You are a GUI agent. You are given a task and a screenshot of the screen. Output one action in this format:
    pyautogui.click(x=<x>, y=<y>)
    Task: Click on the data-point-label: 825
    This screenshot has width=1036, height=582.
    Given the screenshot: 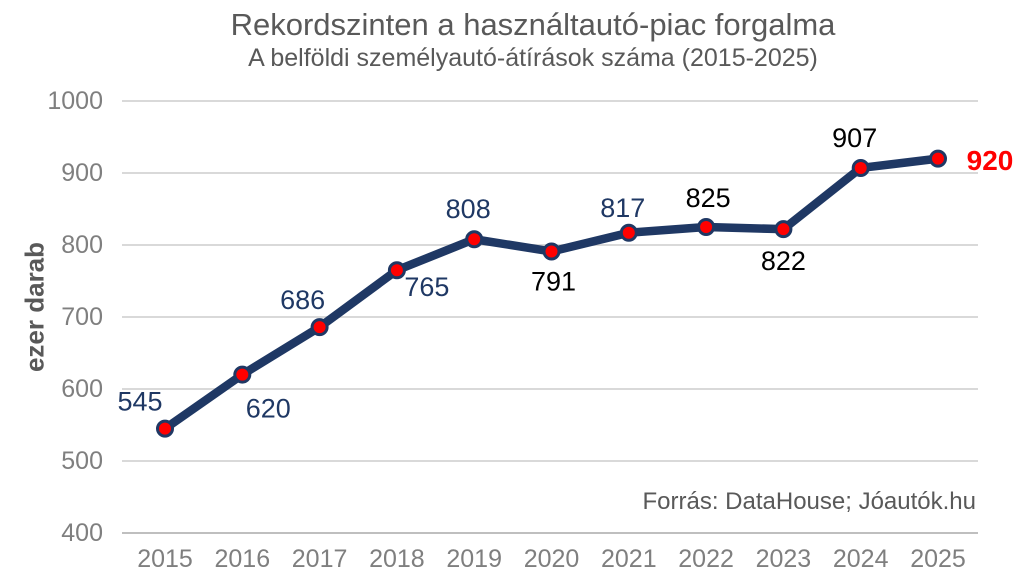 What is the action you would take?
    pyautogui.click(x=708, y=198)
    